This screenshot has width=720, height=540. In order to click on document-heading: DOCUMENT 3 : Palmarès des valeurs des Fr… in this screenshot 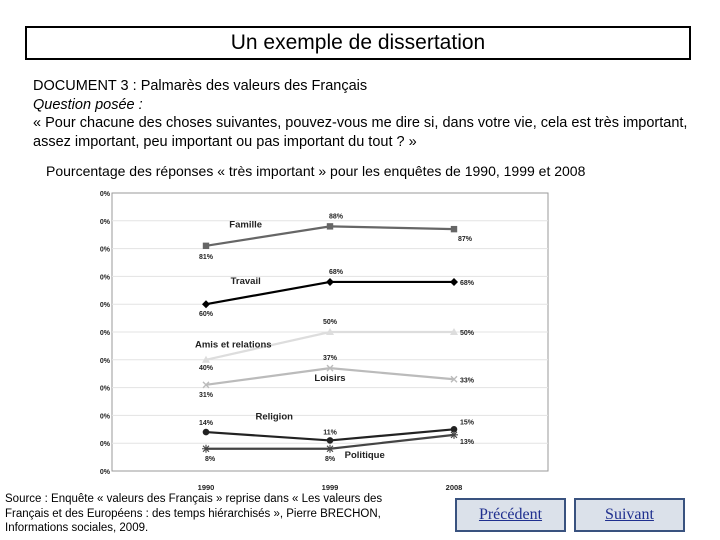, I will do `click(200, 86)`.